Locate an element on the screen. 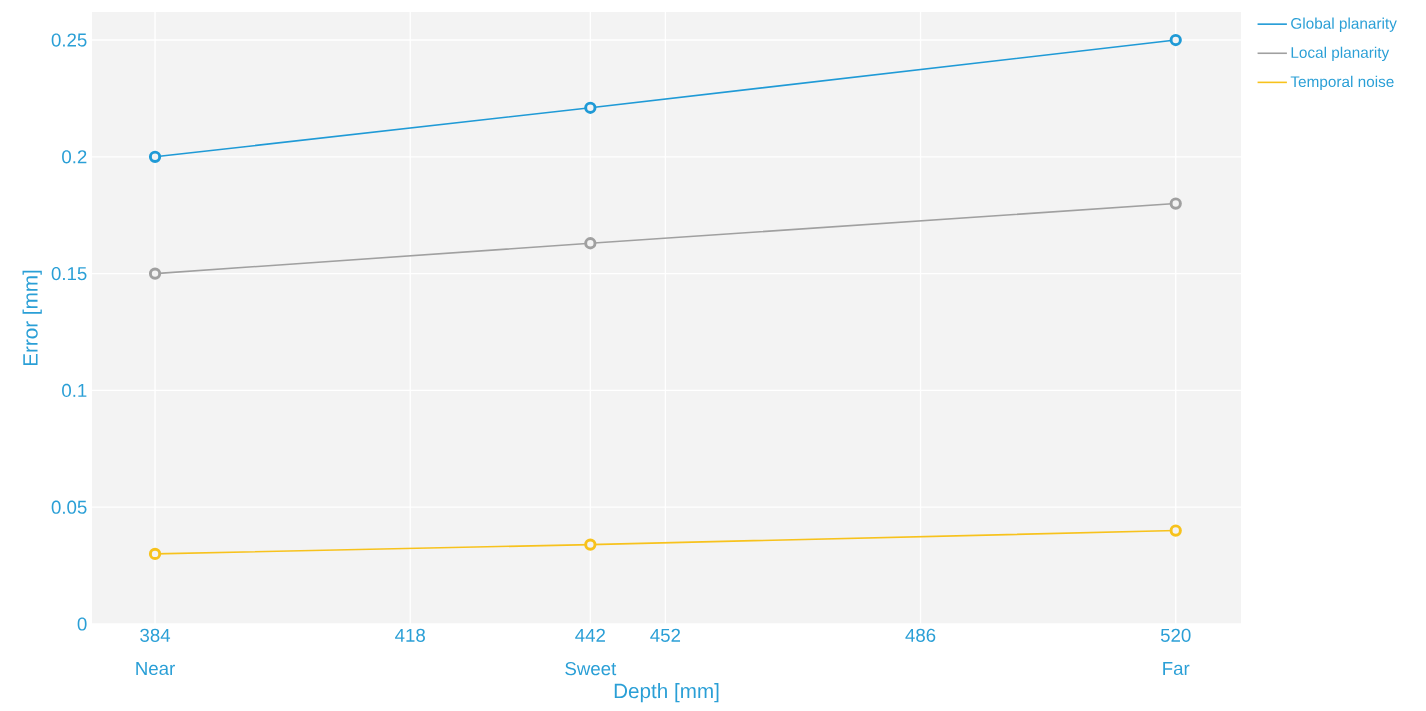 This screenshot has height=711, width=1426. y-tick-label: 0.15 is located at coordinates (69, 273).